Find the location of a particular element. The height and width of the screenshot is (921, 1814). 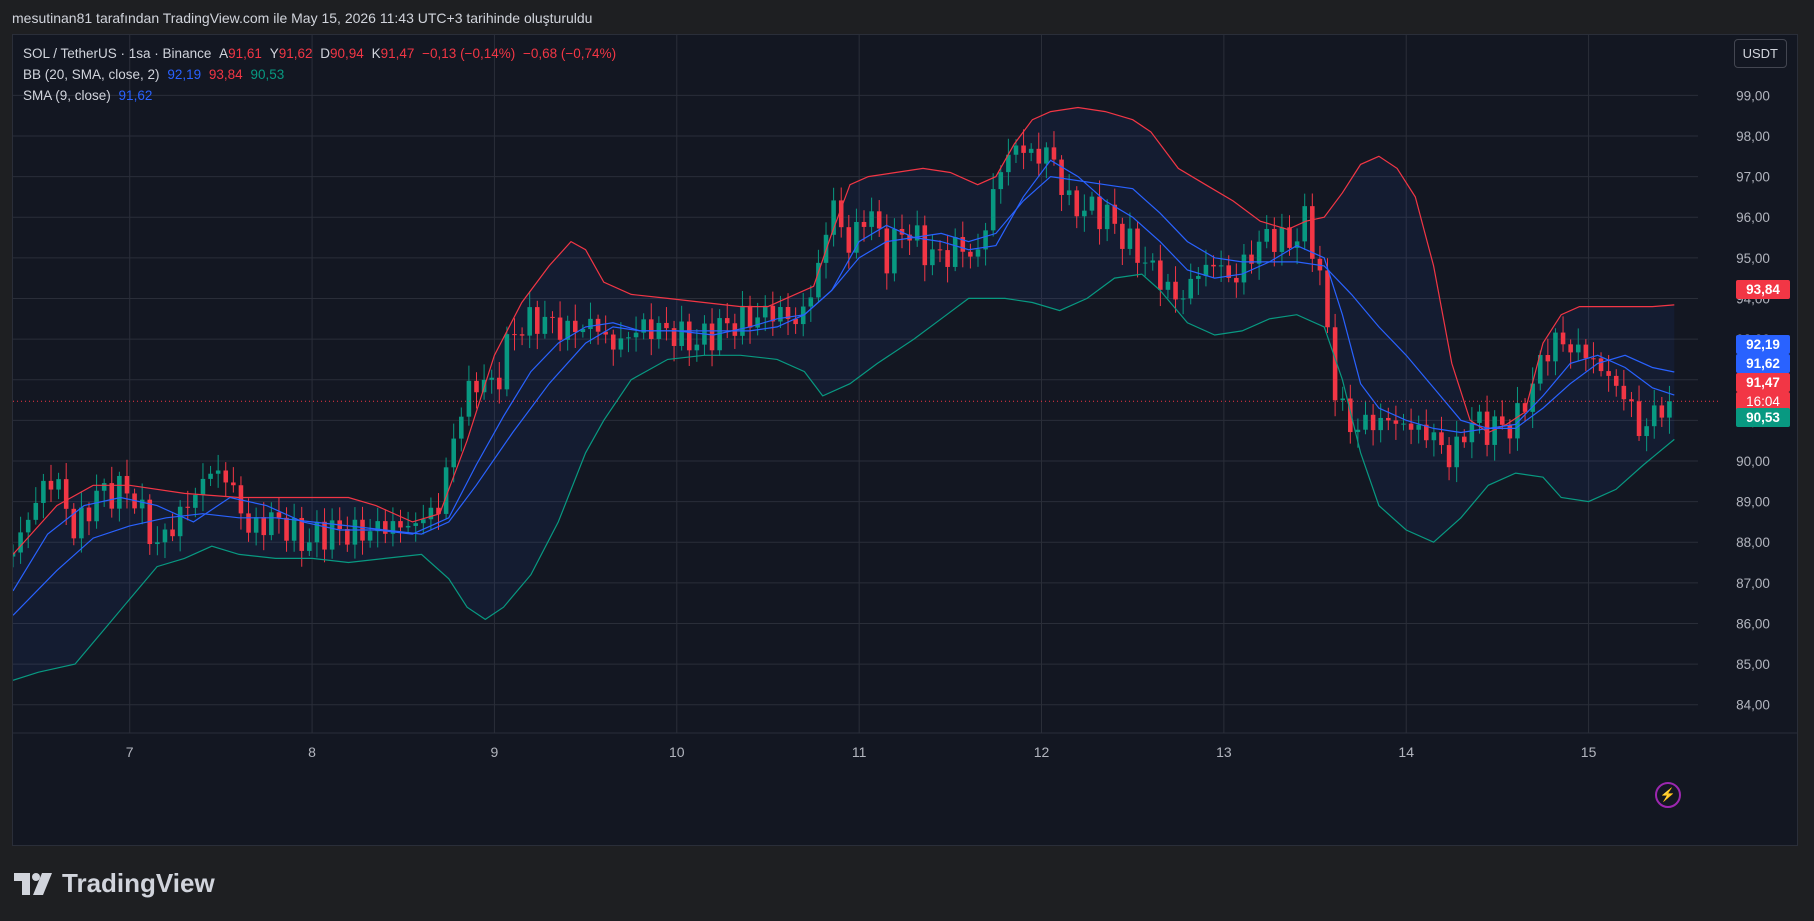

brand-logo: TradingView is located at coordinates (114, 883).